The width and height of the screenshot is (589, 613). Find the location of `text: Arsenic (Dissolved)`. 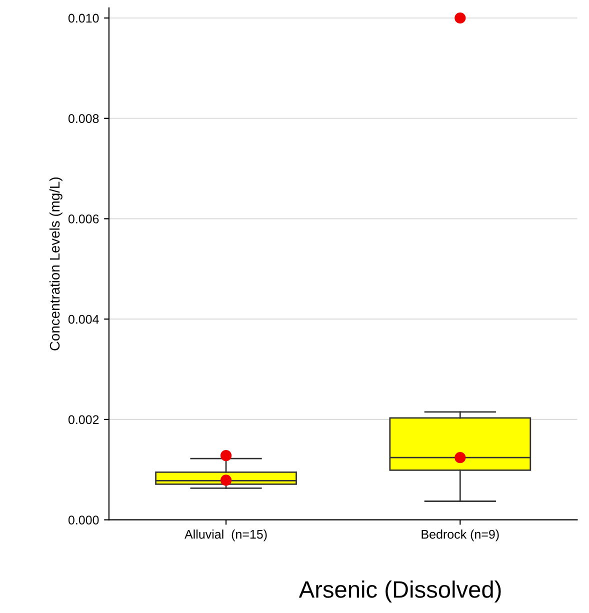

text: Arsenic (Dissolved) is located at coordinates (399, 591).